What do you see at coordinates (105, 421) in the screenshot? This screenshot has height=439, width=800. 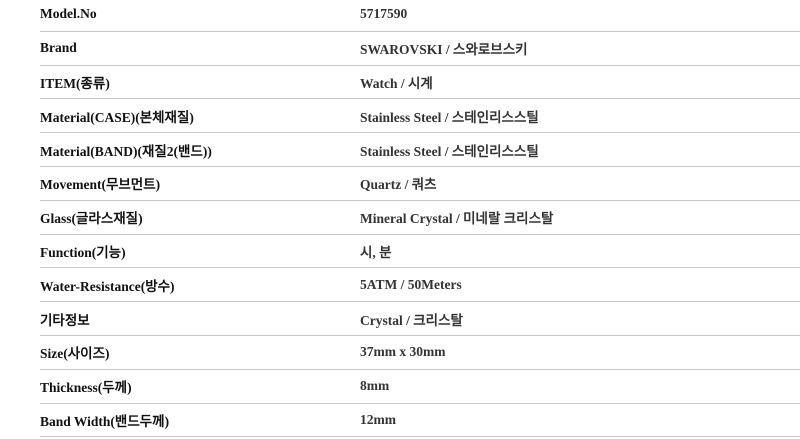 I see `spec-label: Band Width(밴드두께)` at bounding box center [105, 421].